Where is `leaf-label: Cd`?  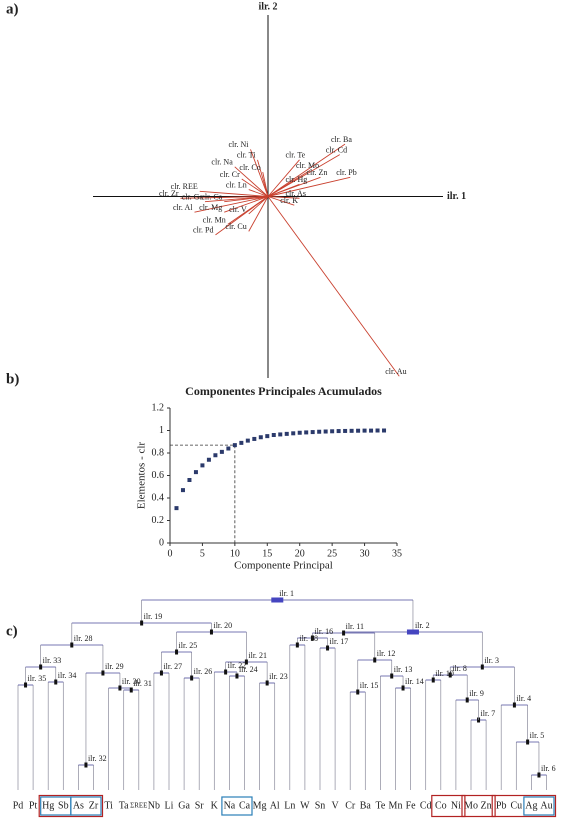 leaf-label: Cd is located at coordinates (426, 805).